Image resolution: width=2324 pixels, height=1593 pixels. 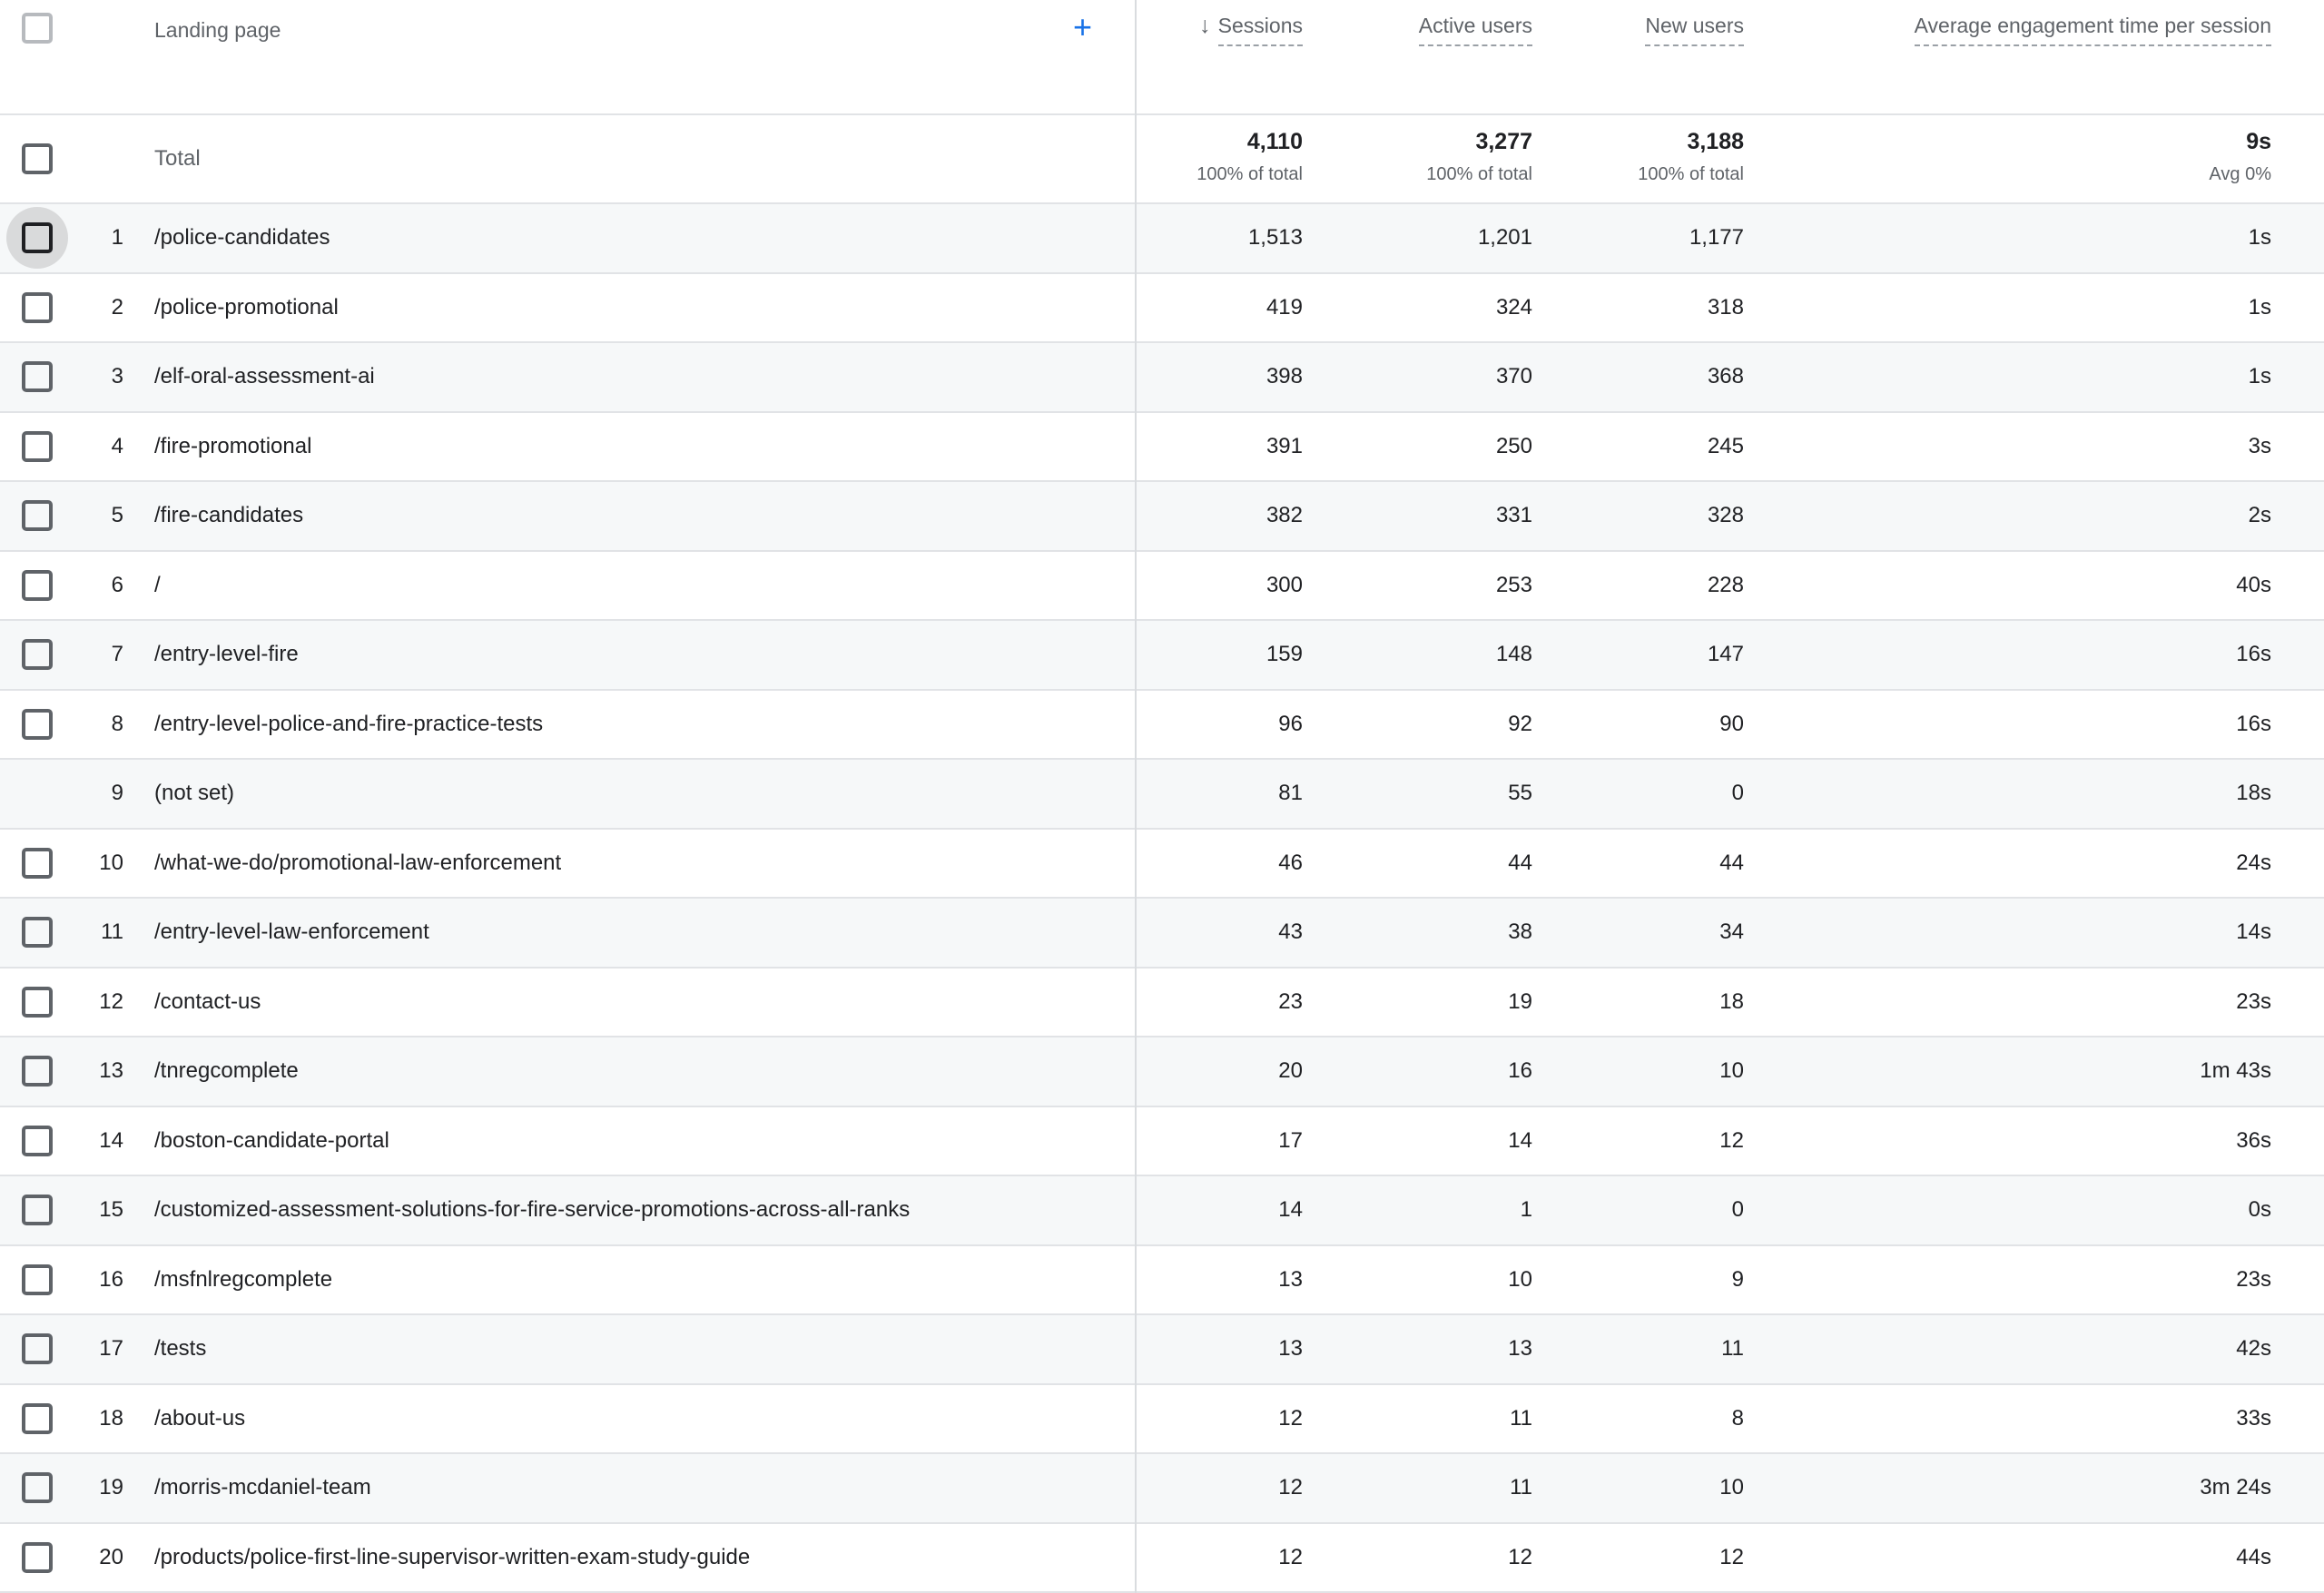 What do you see at coordinates (358, 862) in the screenshot?
I see `landing-page-cell: /what-we-do/promotional-law-enforcement` at bounding box center [358, 862].